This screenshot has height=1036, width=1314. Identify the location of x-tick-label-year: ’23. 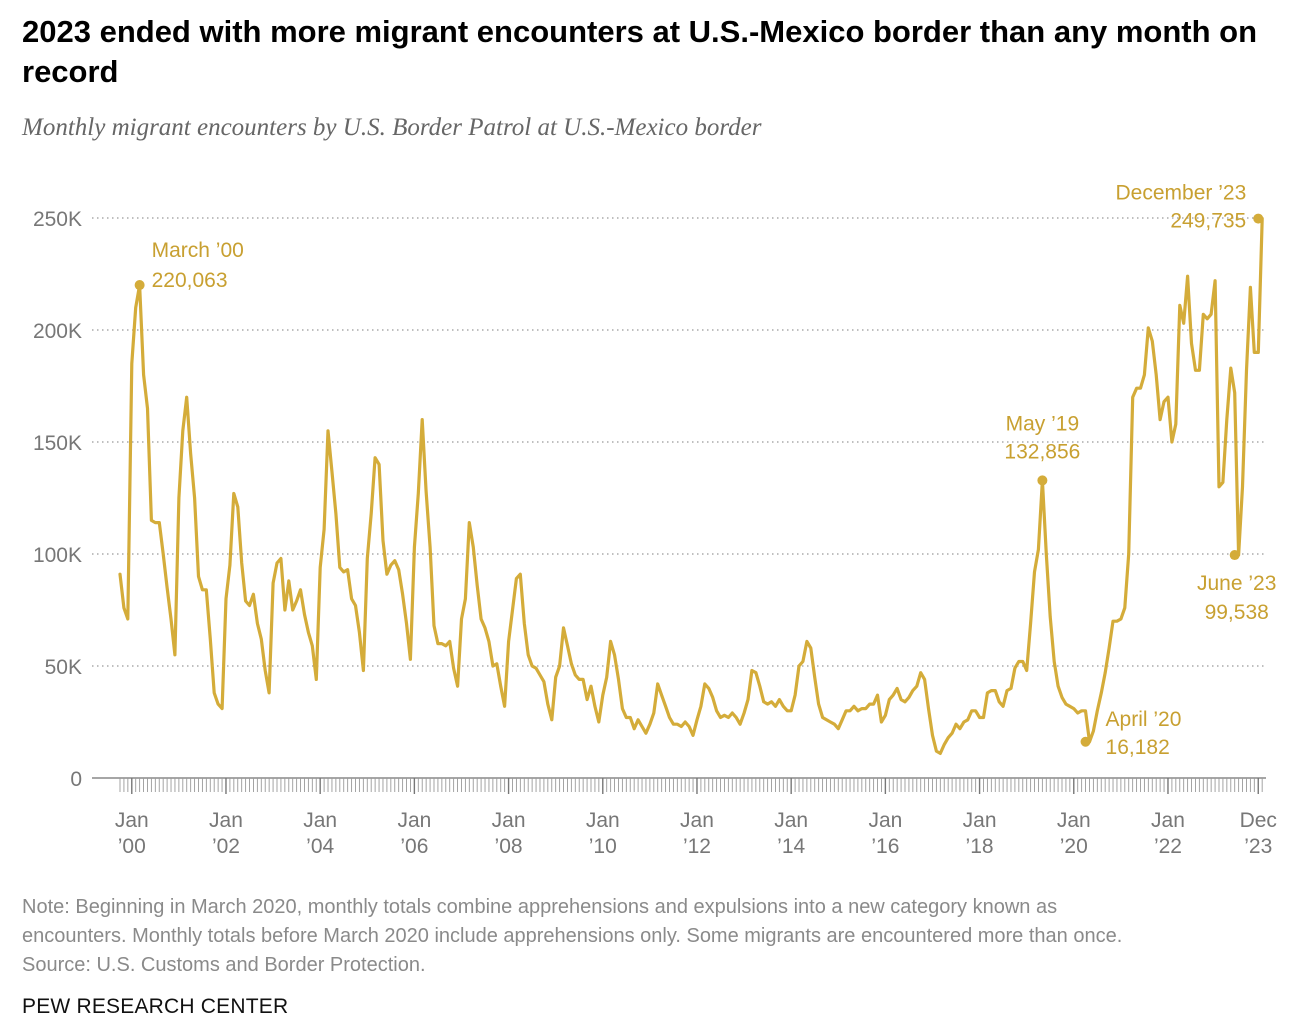
(1258, 846).